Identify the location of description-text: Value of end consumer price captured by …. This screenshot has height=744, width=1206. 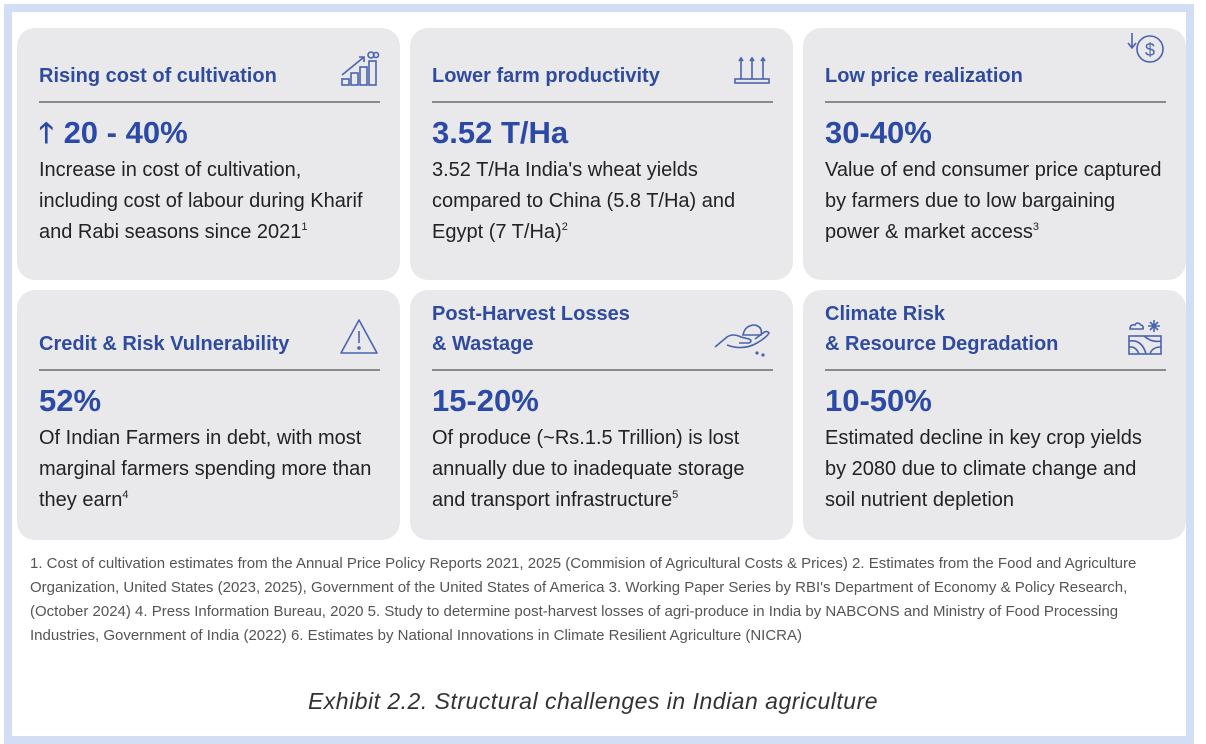
(993, 201).